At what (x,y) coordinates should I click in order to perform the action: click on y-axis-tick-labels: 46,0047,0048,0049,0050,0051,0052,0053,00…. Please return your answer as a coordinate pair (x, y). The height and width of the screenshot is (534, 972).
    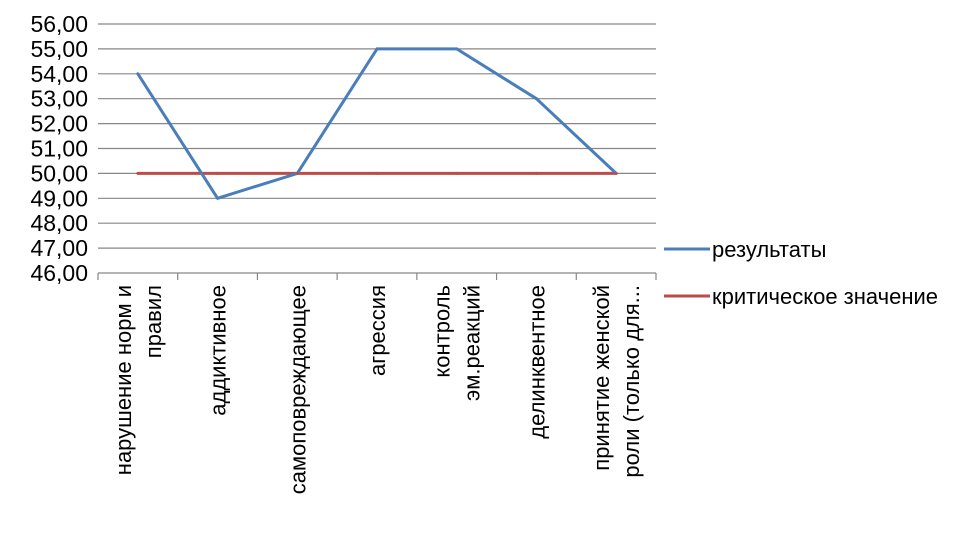
    Looking at the image, I should click on (59, 148).